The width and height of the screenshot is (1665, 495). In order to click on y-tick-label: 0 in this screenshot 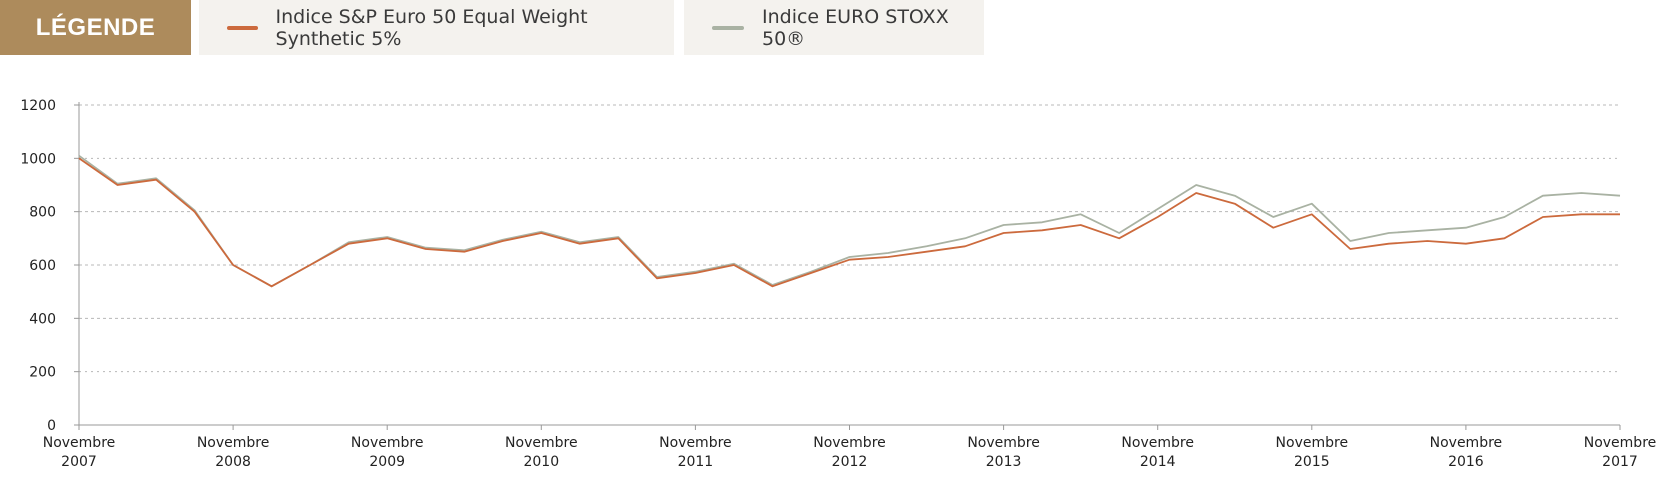, I will do `click(51, 426)`.